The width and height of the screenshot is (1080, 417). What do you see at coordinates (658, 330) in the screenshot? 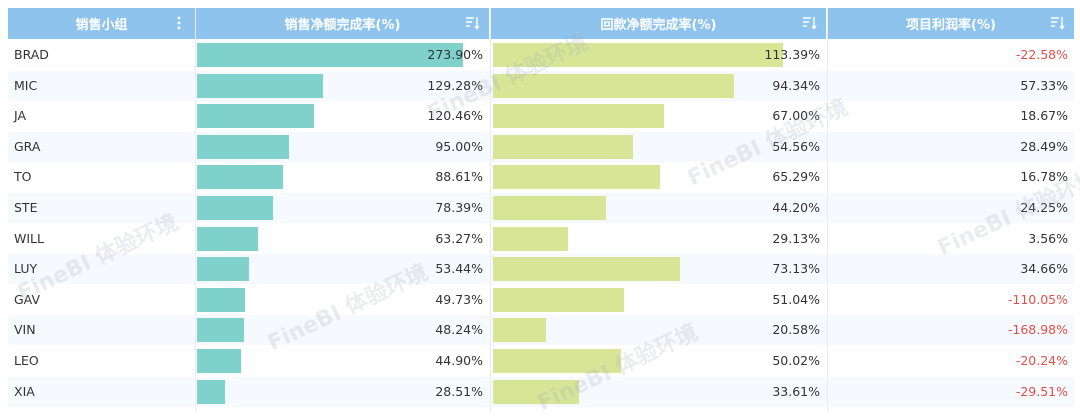
I see `payment-completion-cell: 20.58%` at bounding box center [658, 330].